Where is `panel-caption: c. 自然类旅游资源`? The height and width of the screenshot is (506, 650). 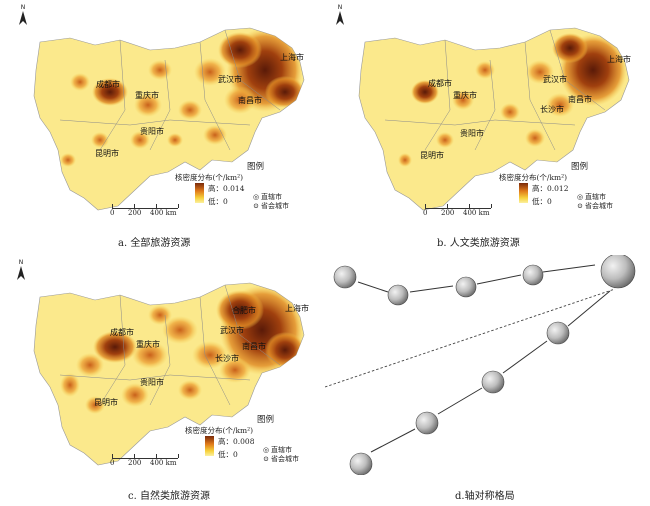 panel-caption: c. 自然类旅游资源 is located at coordinates (169, 496).